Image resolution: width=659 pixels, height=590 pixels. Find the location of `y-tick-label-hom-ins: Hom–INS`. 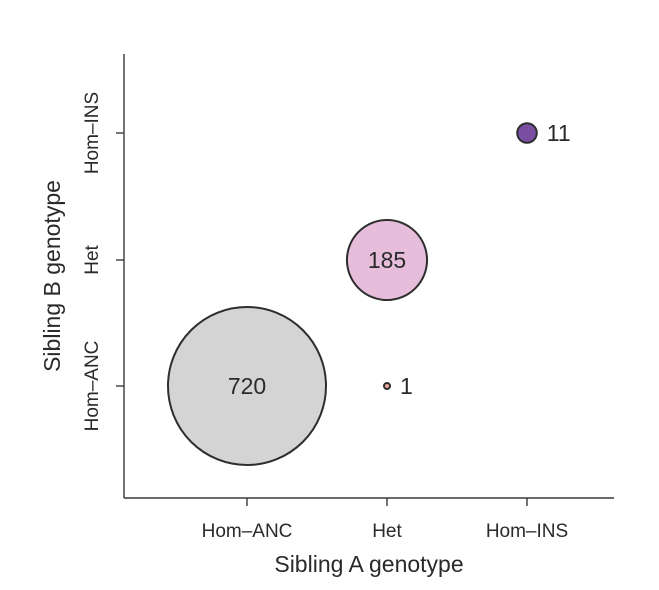

y-tick-label-hom-ins: Hom–INS is located at coordinates (92, 133).